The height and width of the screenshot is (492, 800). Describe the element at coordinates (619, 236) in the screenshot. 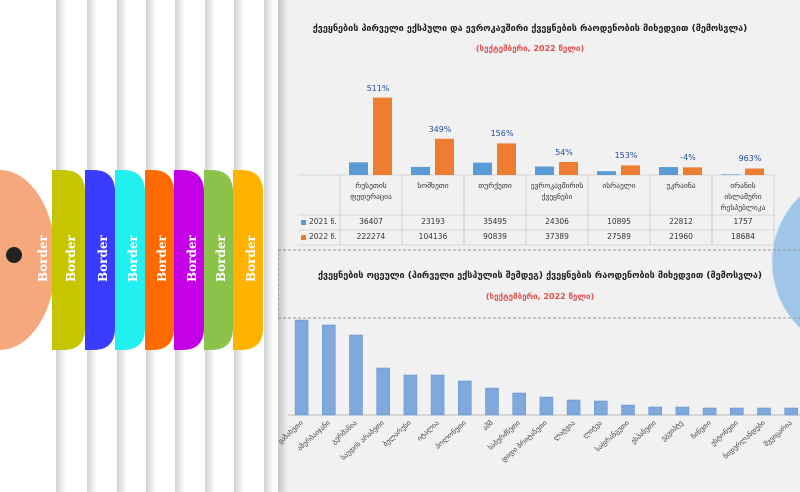

I see `table-value: 27589` at that location.